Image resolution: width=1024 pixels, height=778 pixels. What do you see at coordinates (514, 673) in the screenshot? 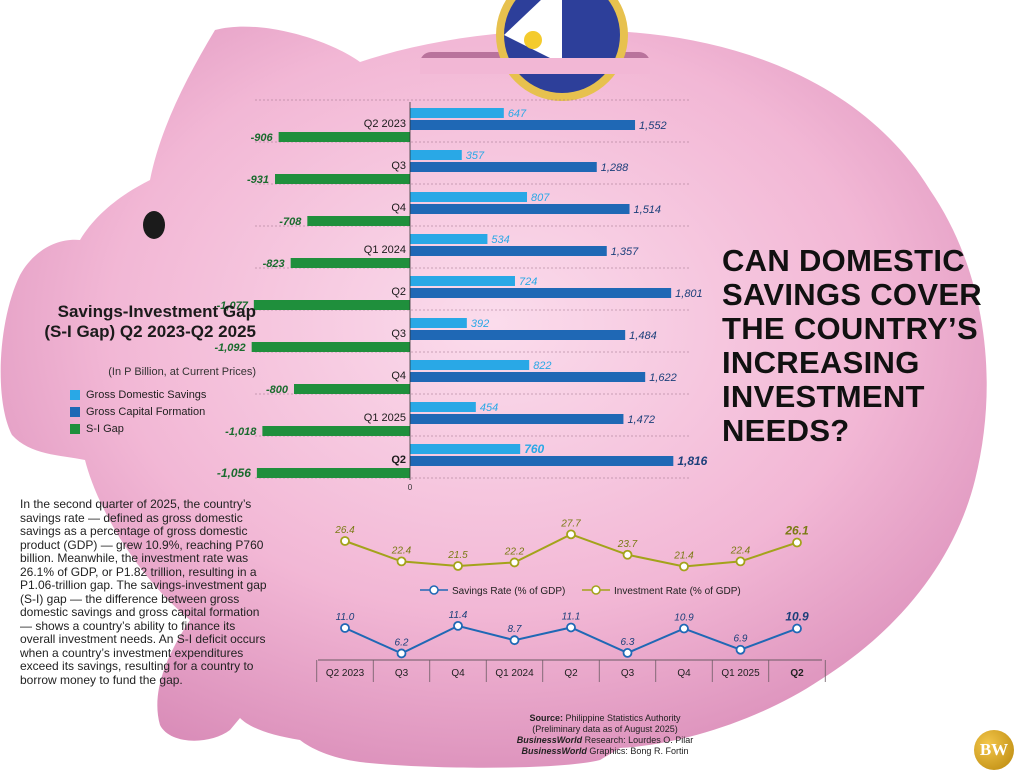
I see `x-tick-label: Q1 2024` at bounding box center [514, 673].